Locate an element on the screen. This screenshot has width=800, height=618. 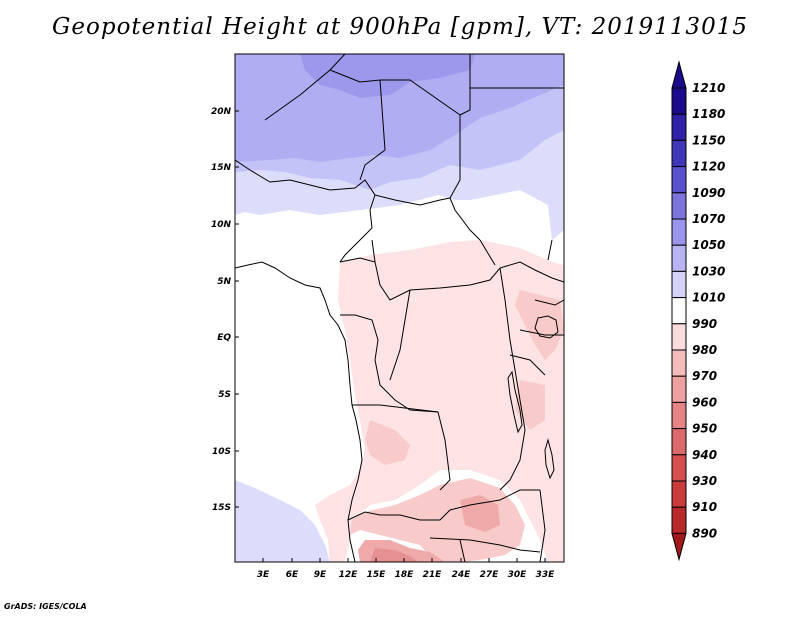
lat-label: 10N is located at coordinates (221, 225).